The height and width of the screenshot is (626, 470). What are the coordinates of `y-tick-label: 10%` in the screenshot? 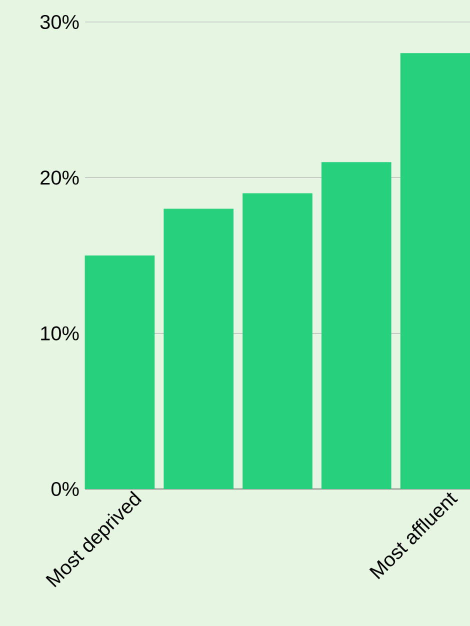 It's located at (59, 333).